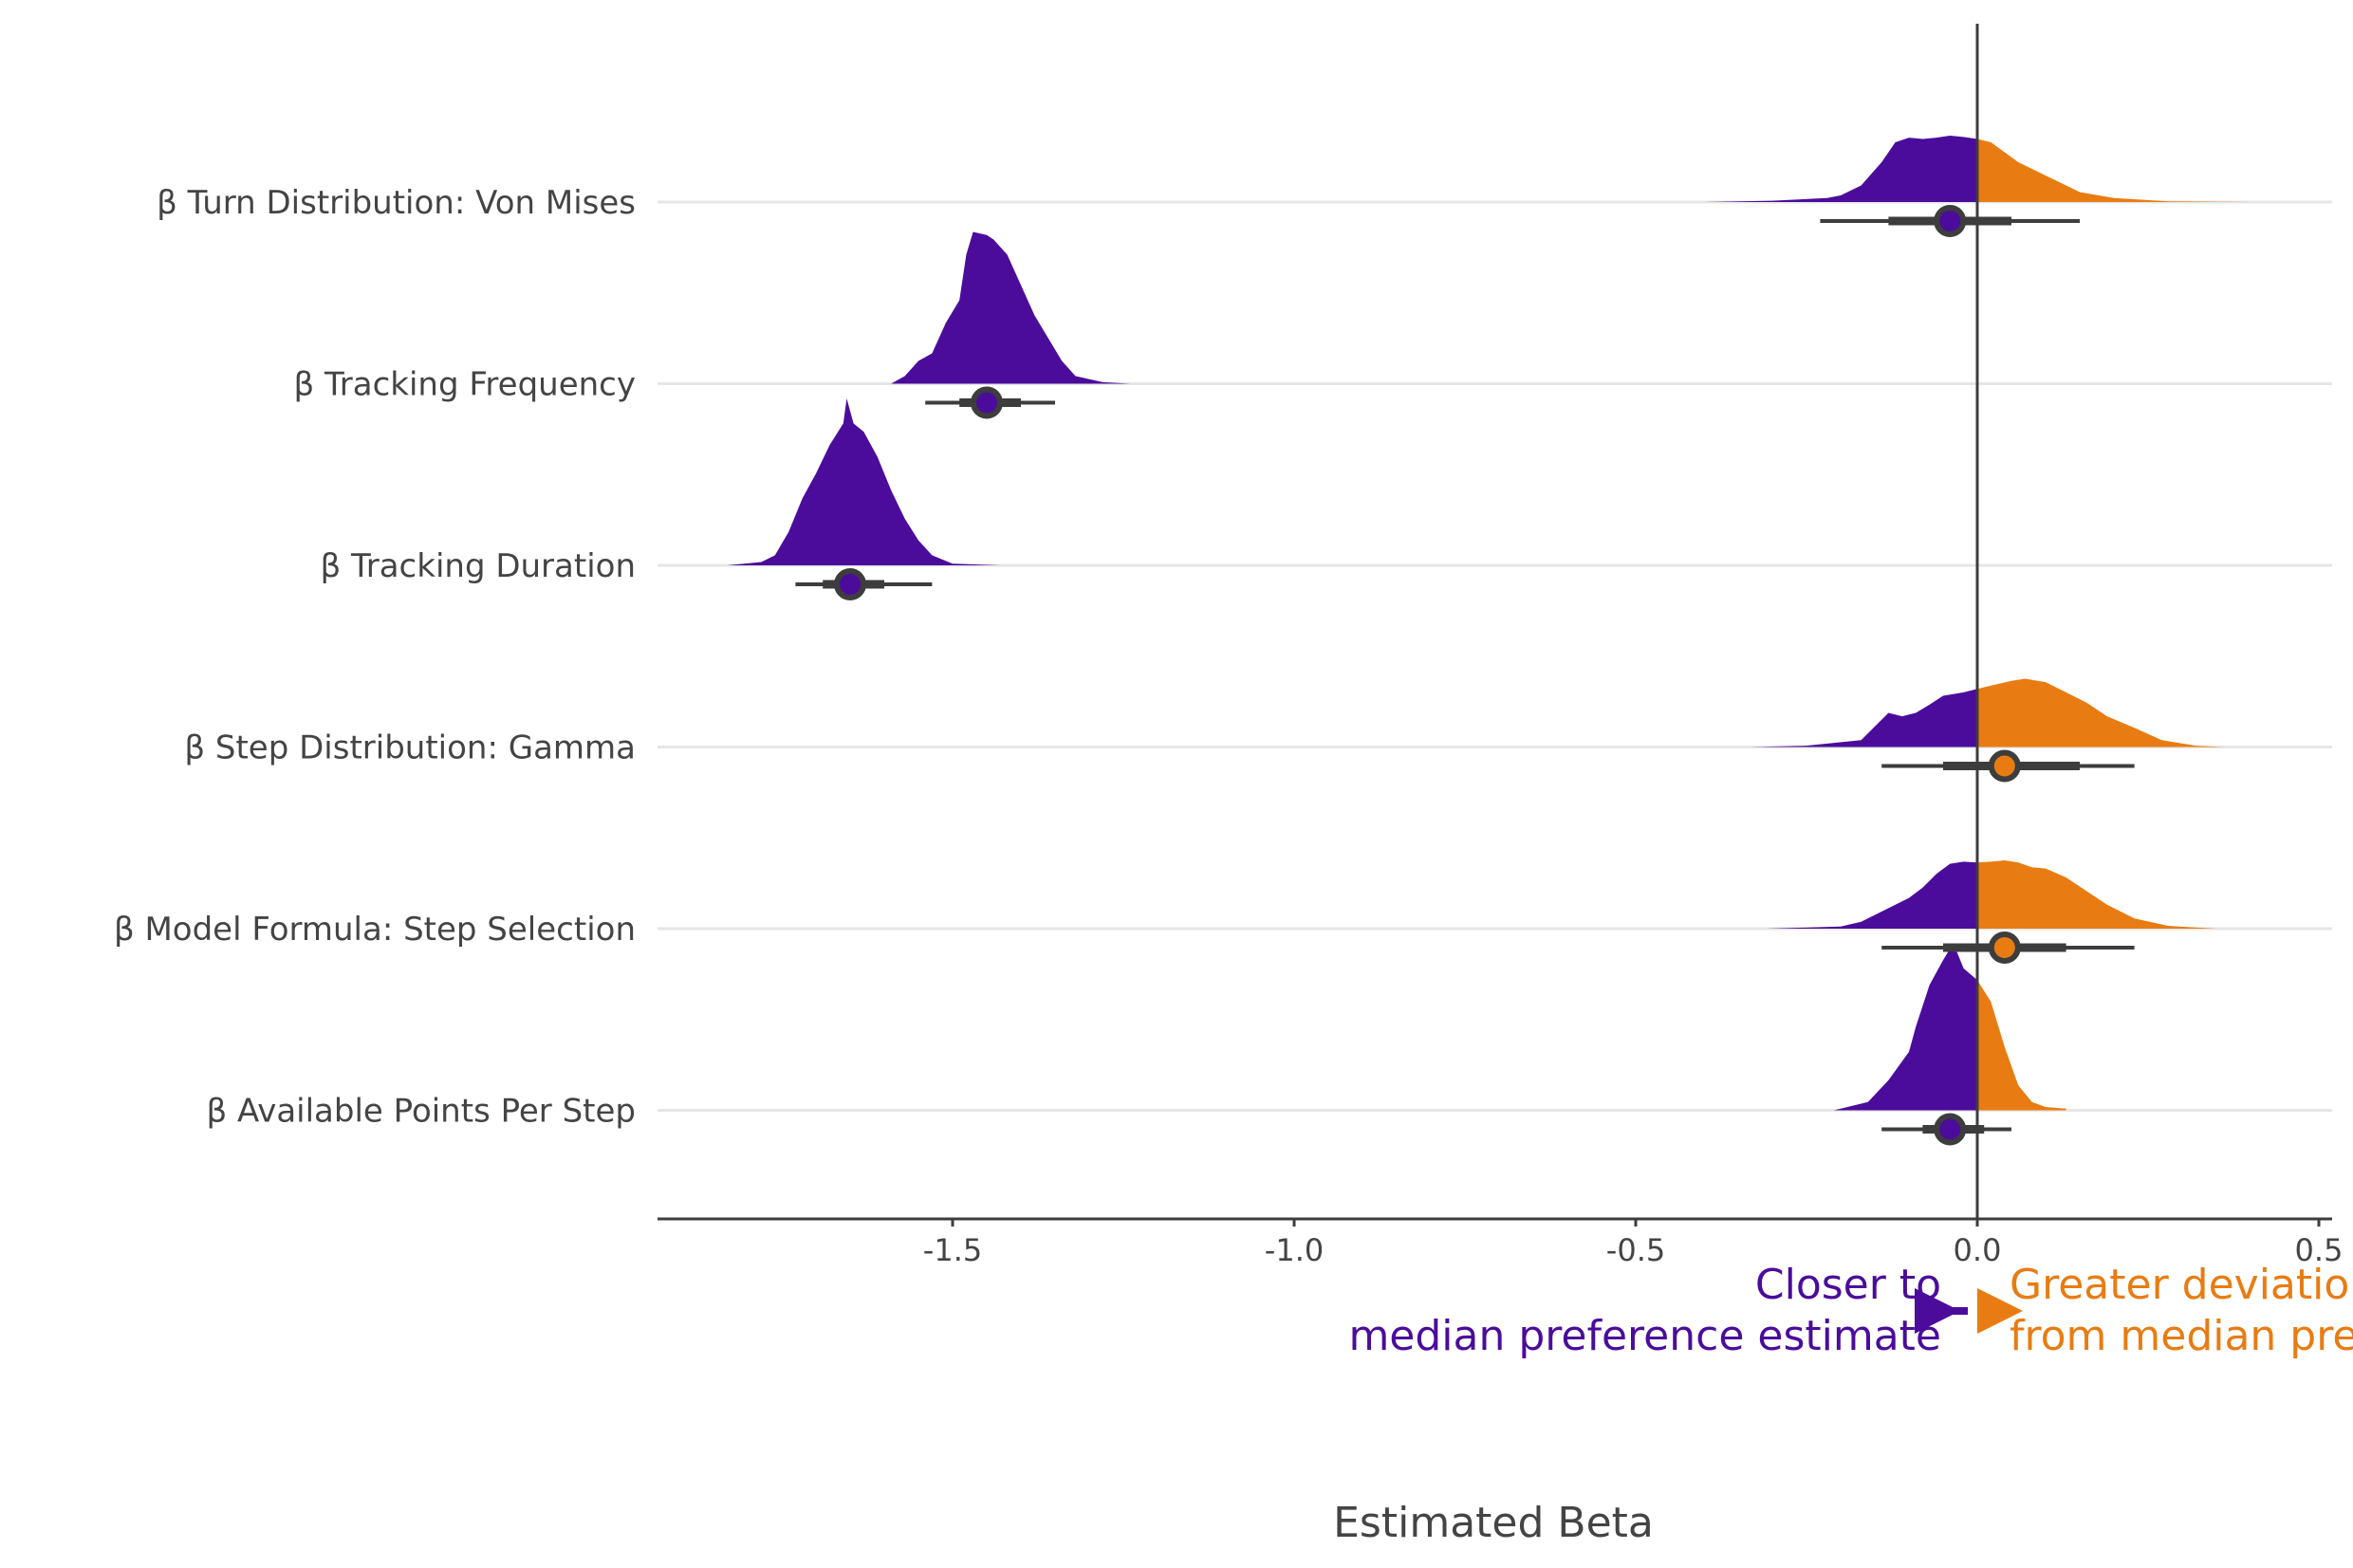 This screenshot has width=2353, height=1568. Describe the element at coordinates (2319, 1250) in the screenshot. I see `x-tick-label: 0.5` at that location.